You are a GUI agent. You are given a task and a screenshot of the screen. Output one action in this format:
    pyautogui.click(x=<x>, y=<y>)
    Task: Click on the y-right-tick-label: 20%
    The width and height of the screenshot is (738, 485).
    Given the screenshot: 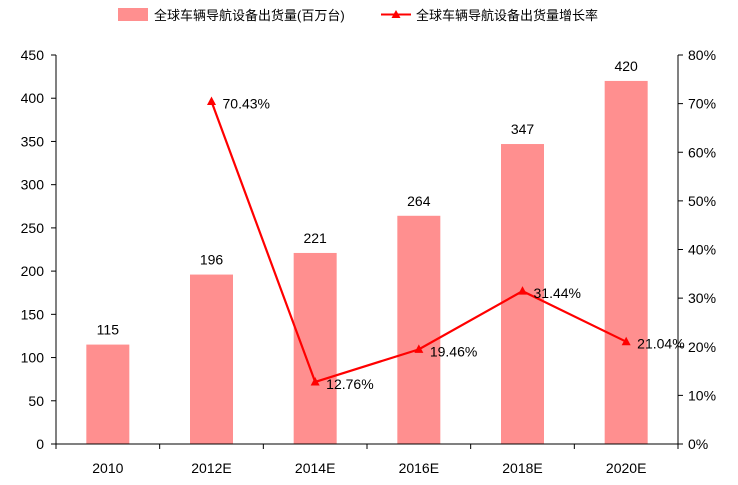 What is the action you would take?
    pyautogui.click(x=702, y=347)
    